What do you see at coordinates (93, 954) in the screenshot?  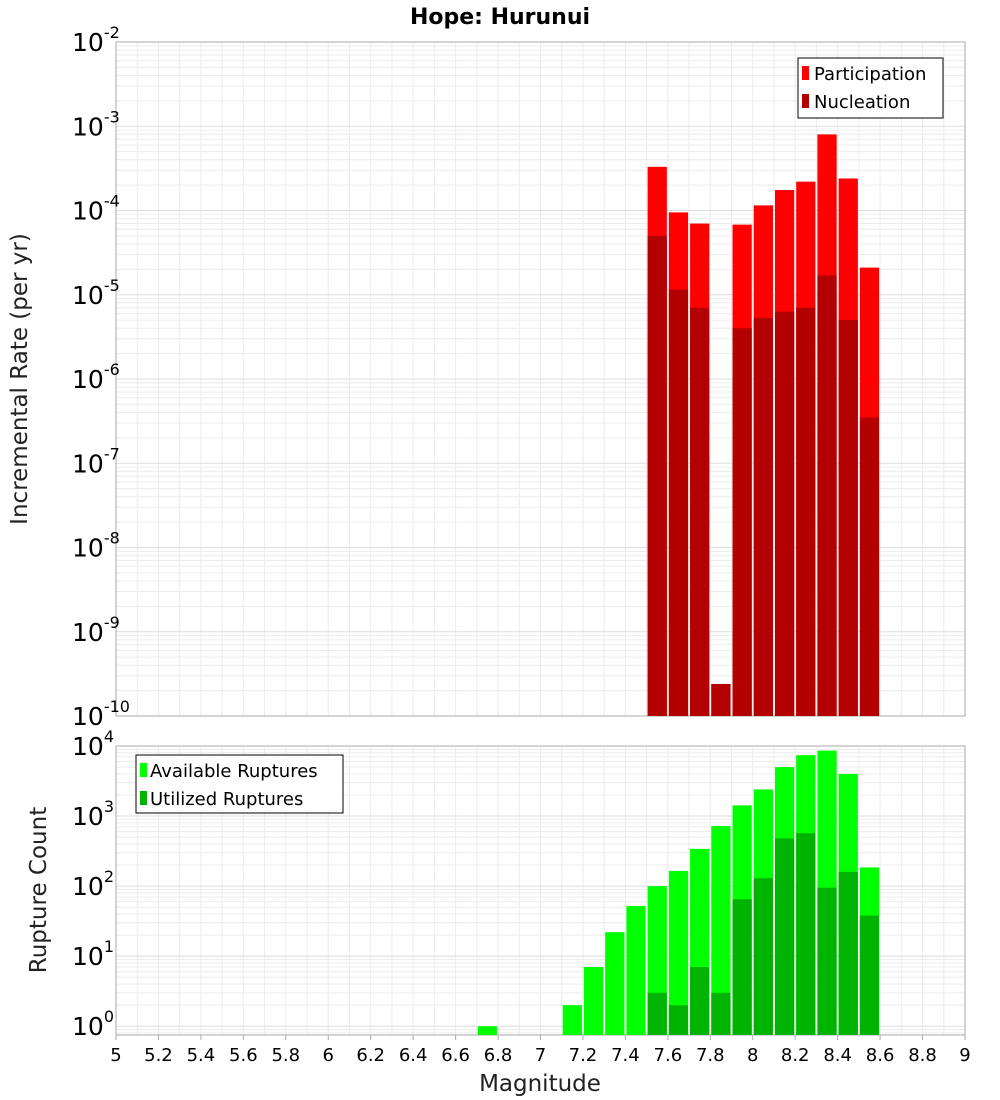 I see `y-tick-label: 10¹` at bounding box center [93, 954].